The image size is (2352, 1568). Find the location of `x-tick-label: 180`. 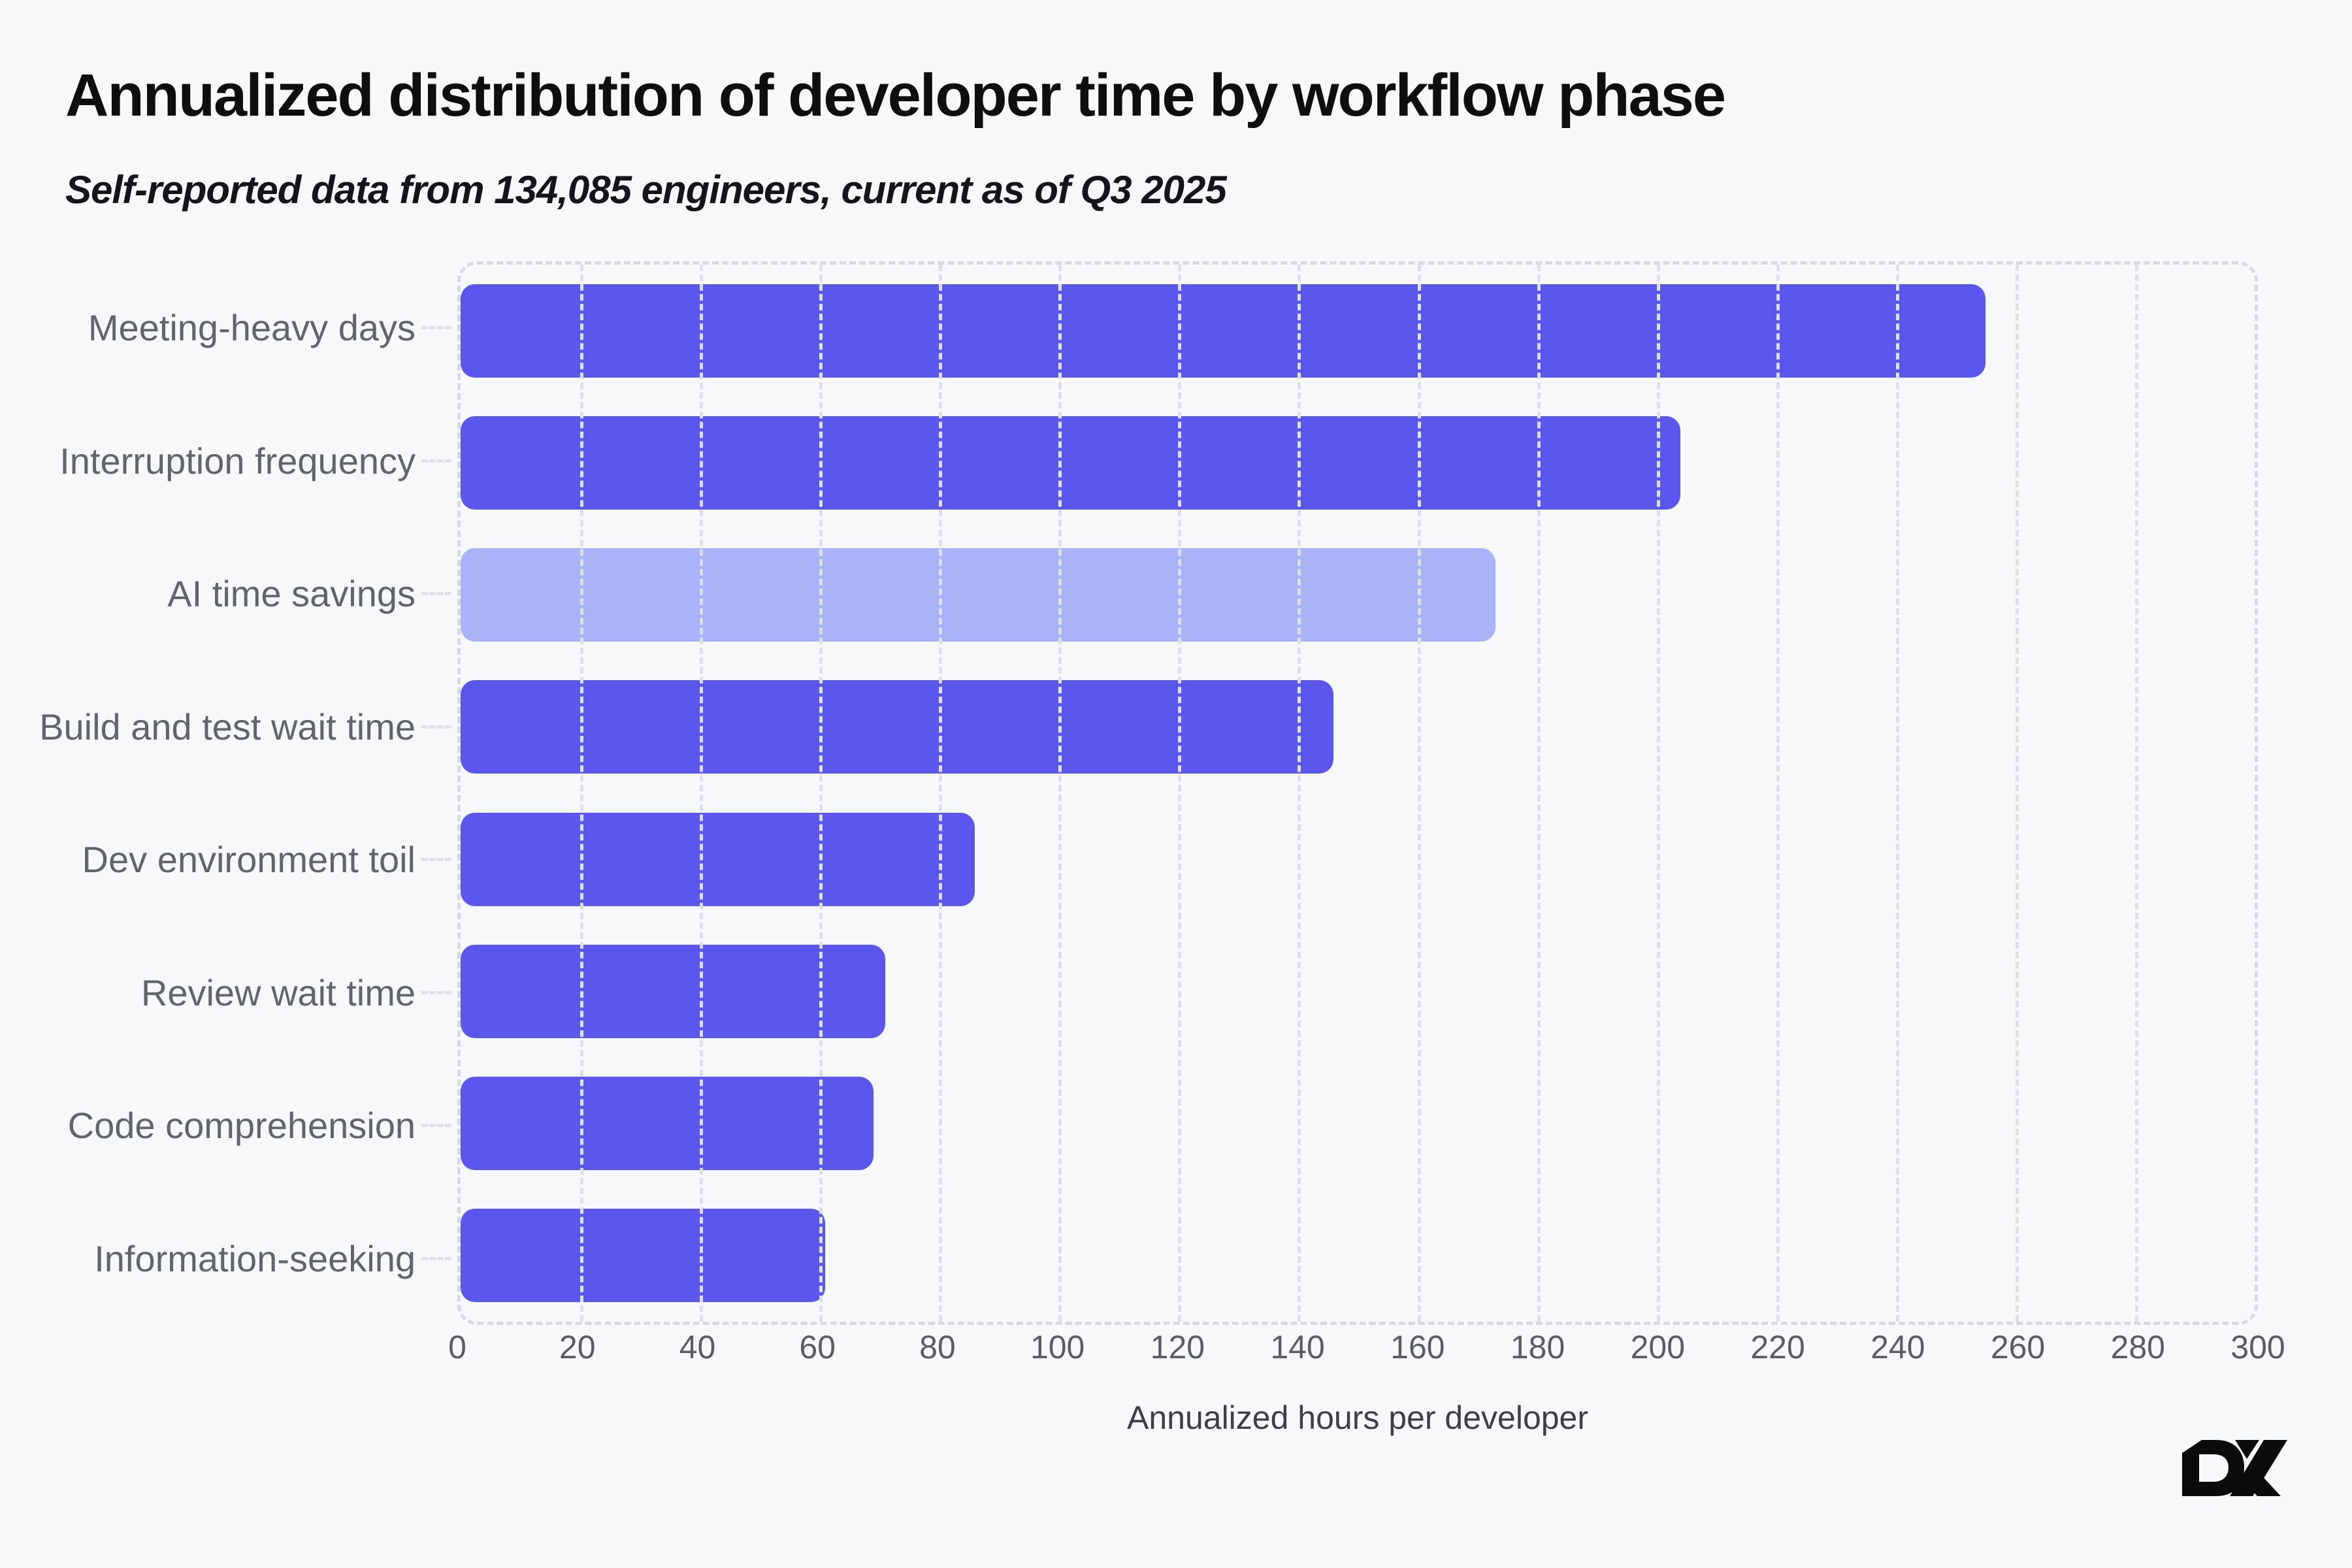

x-tick-label: 180 is located at coordinates (1537, 1347).